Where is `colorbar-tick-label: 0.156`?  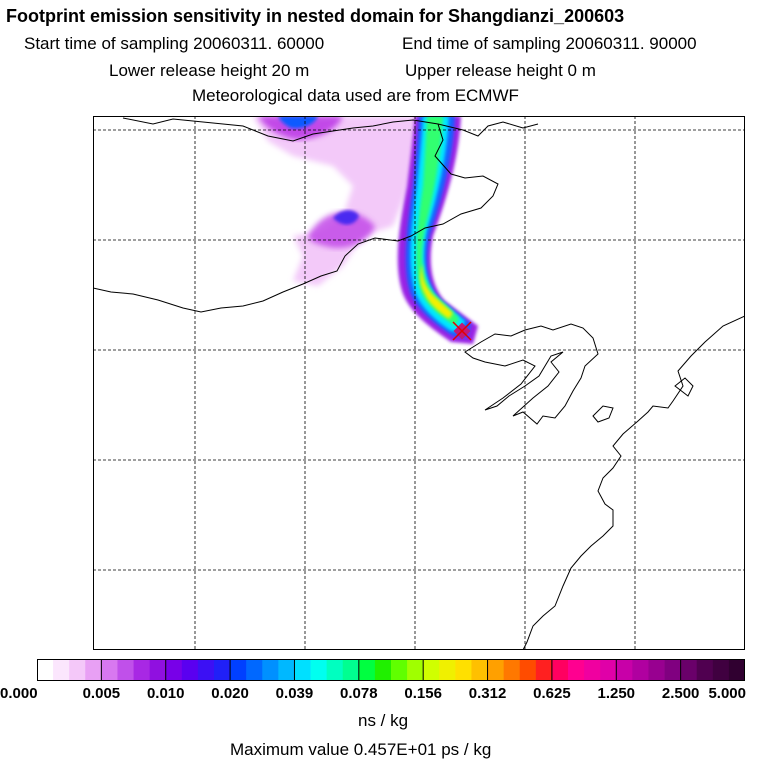
colorbar-tick-label: 0.156 is located at coordinates (423, 693).